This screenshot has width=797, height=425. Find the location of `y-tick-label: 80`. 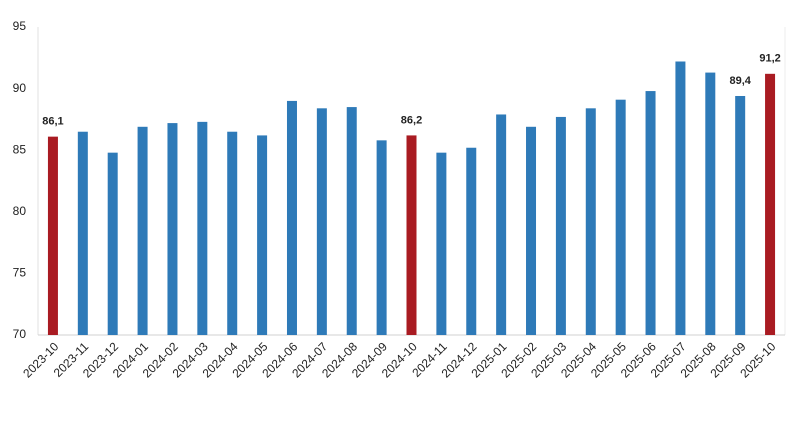

y-tick-label: 80 is located at coordinates (20, 211).